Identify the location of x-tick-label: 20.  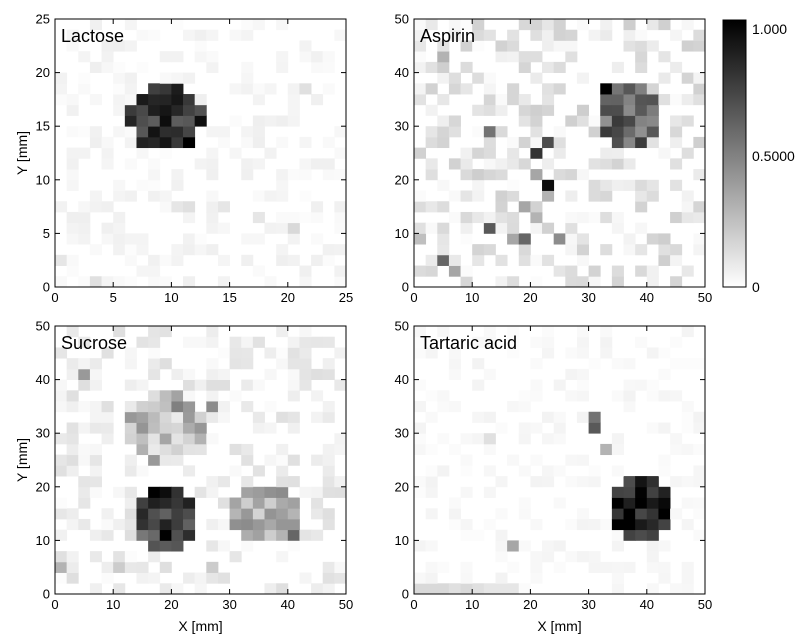
(530, 297).